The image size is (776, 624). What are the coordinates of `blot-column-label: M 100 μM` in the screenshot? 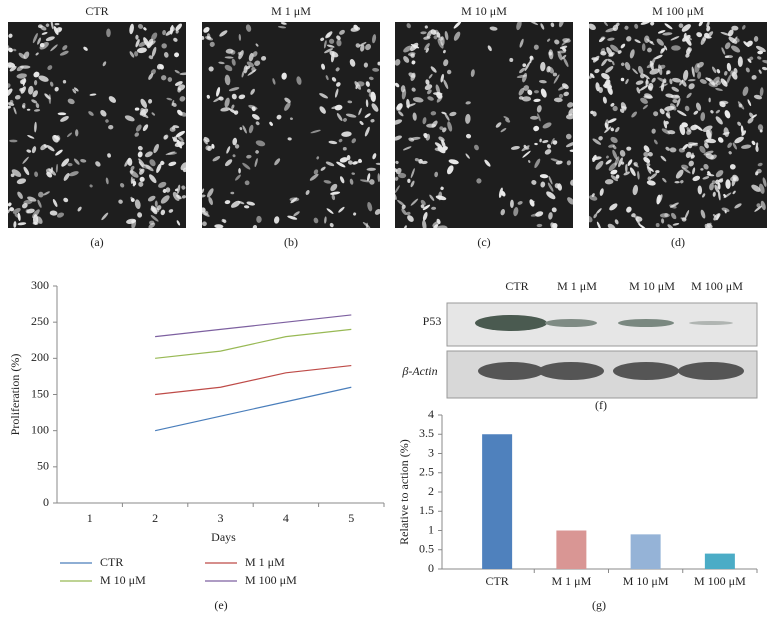 It's located at (717, 286).